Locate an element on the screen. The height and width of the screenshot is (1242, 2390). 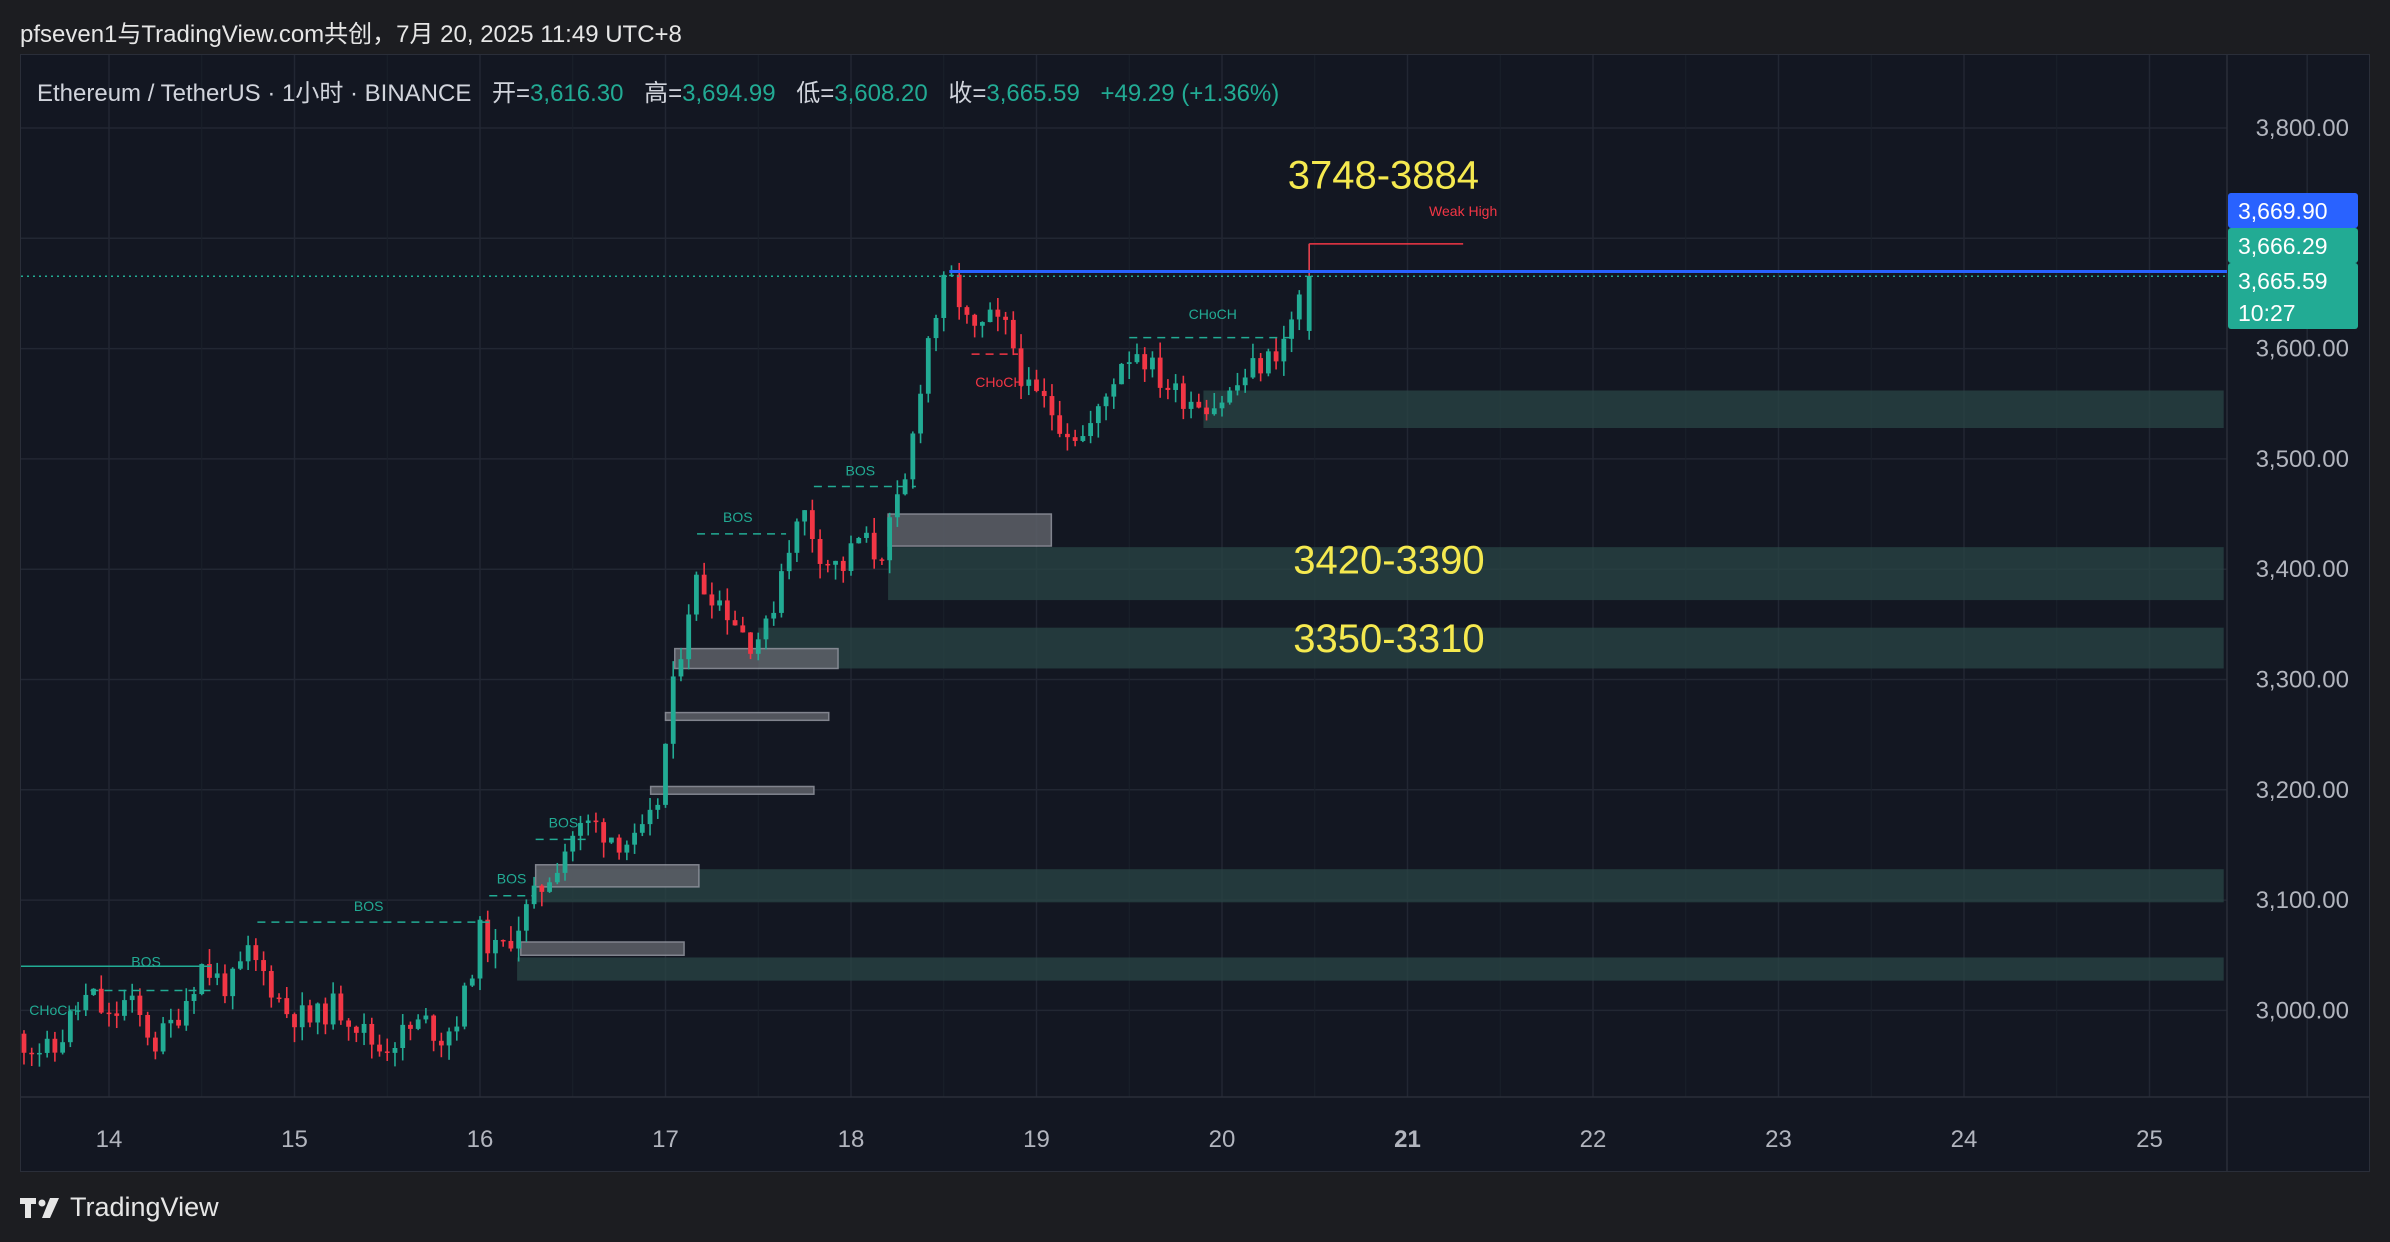
order-block is located at coordinates (747, 716).